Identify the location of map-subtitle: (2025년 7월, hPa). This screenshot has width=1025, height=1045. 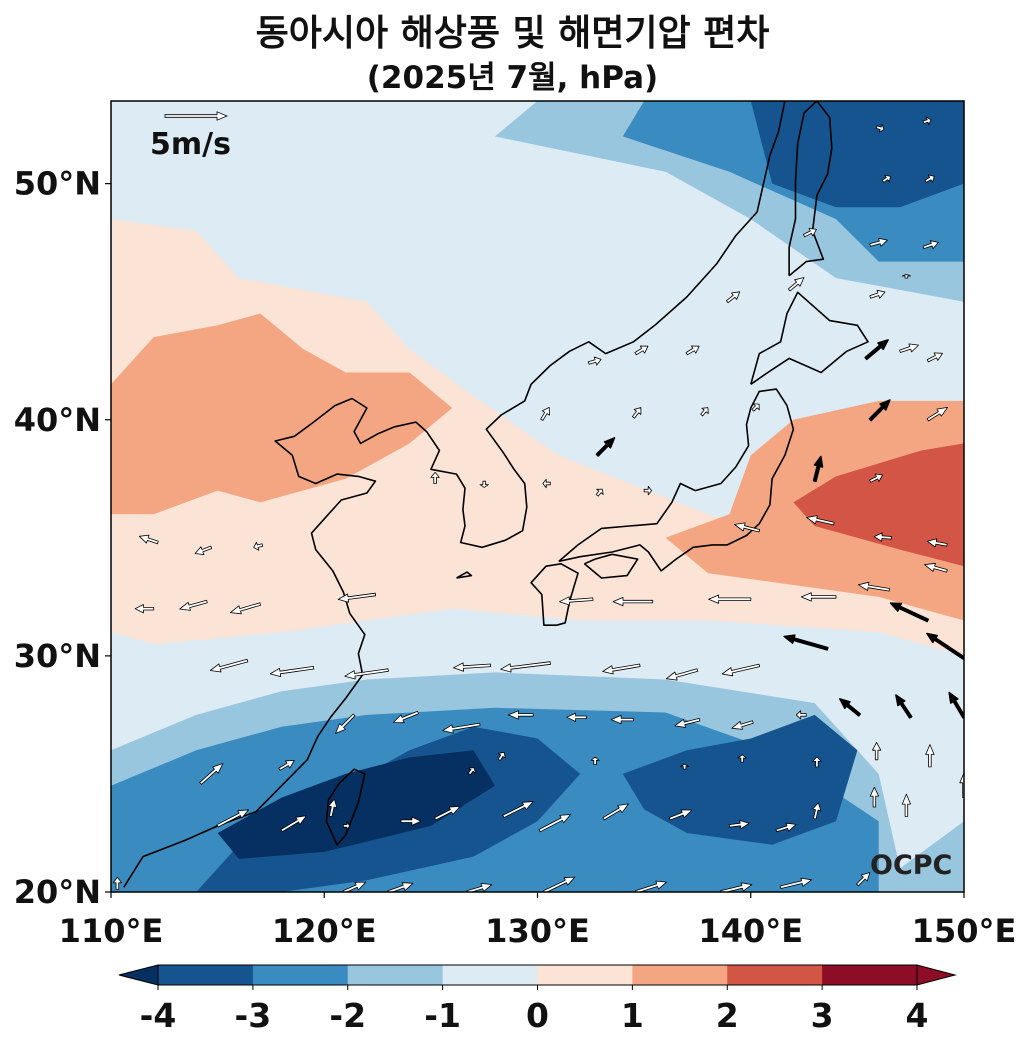
(512, 78).